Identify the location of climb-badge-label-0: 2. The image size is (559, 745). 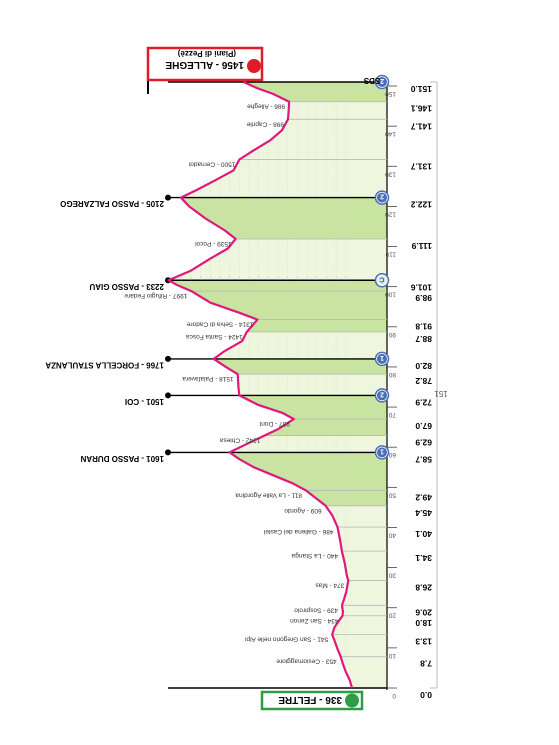
(382, 80).